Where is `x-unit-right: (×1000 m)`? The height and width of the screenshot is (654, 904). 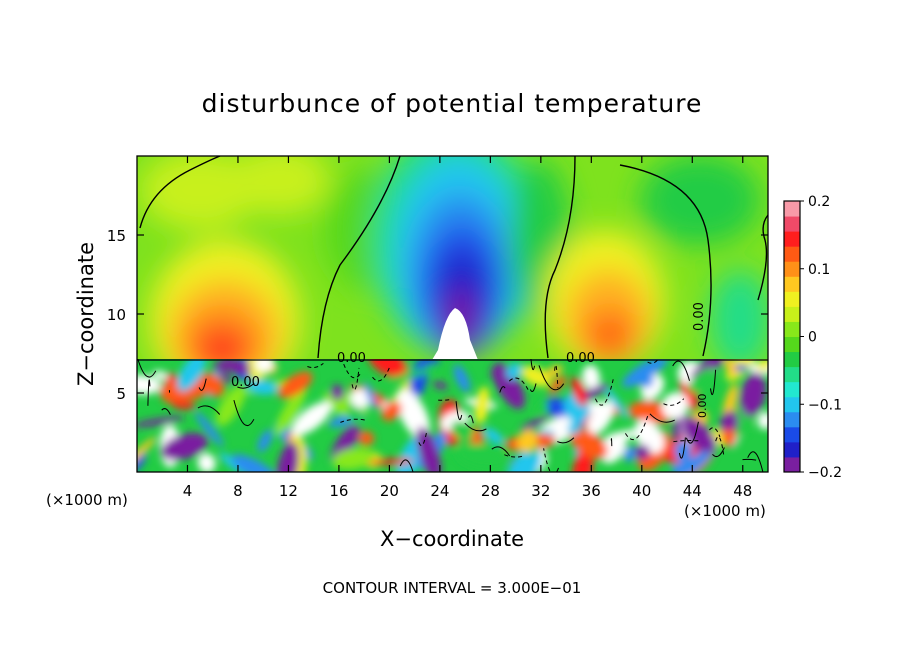 x-unit-right: (×1000 m) is located at coordinates (725, 511).